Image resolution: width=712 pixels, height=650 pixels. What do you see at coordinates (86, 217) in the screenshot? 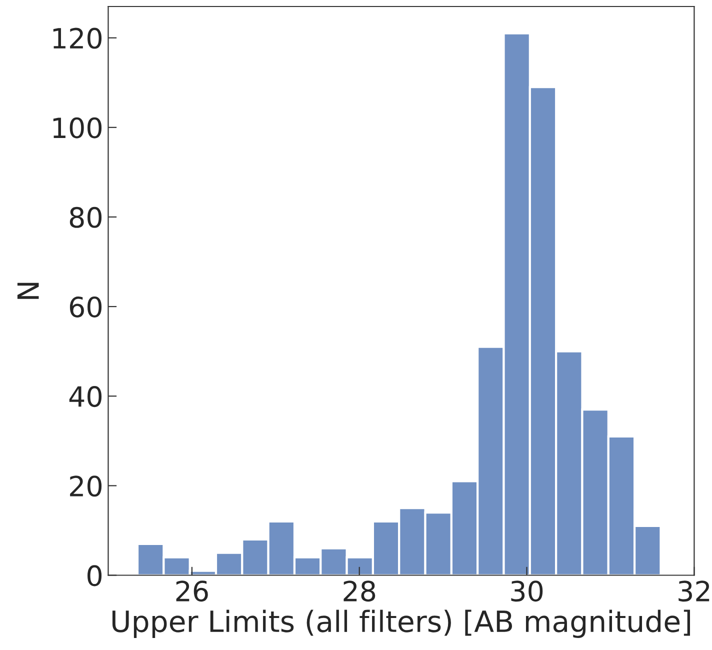
I see `y-tick-label: 80` at bounding box center [86, 217].